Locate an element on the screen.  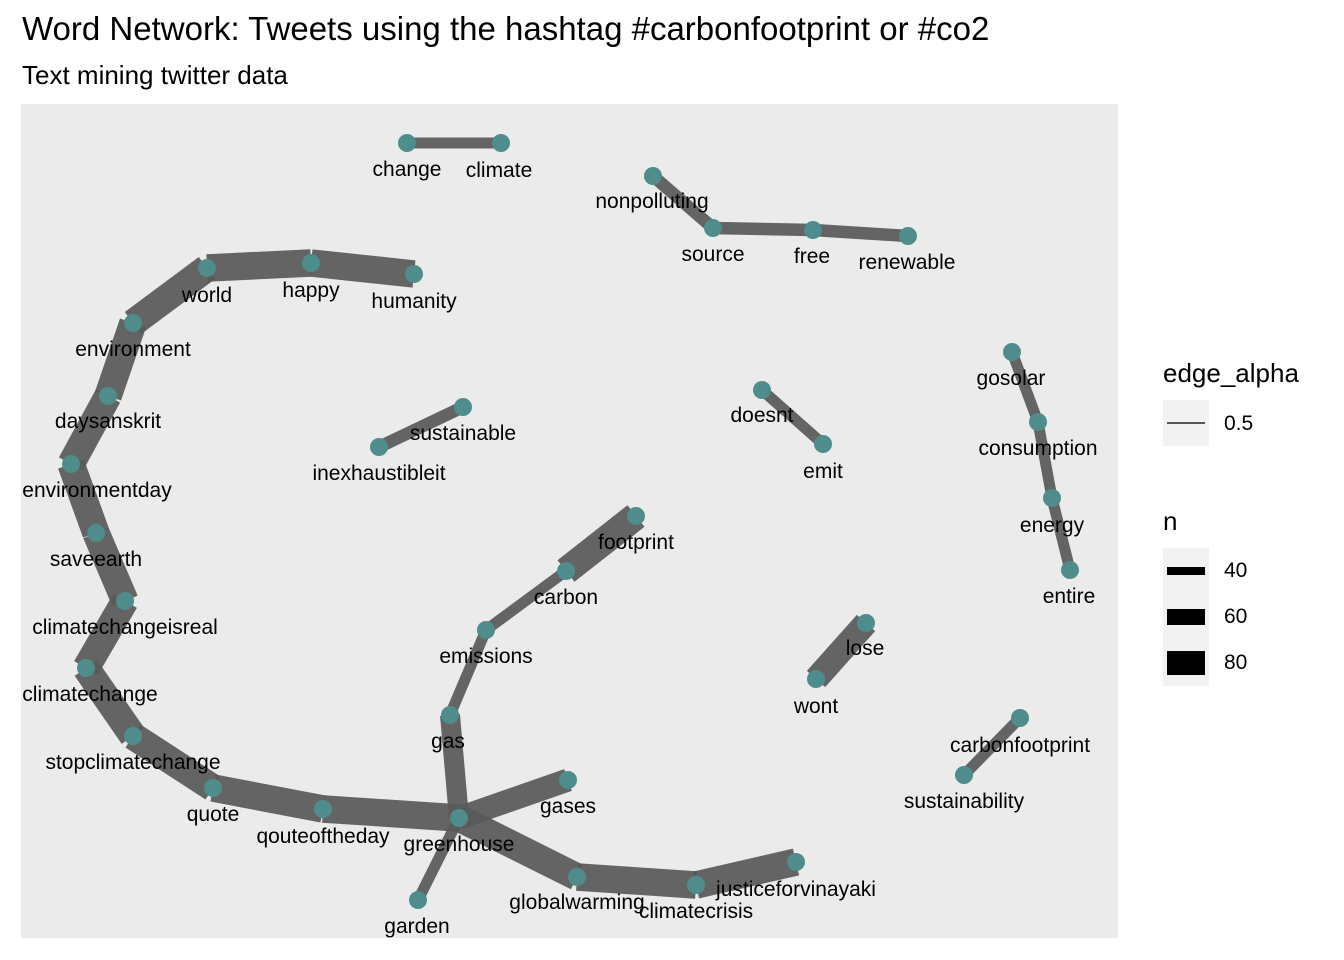
node-environment is located at coordinates (133, 323).